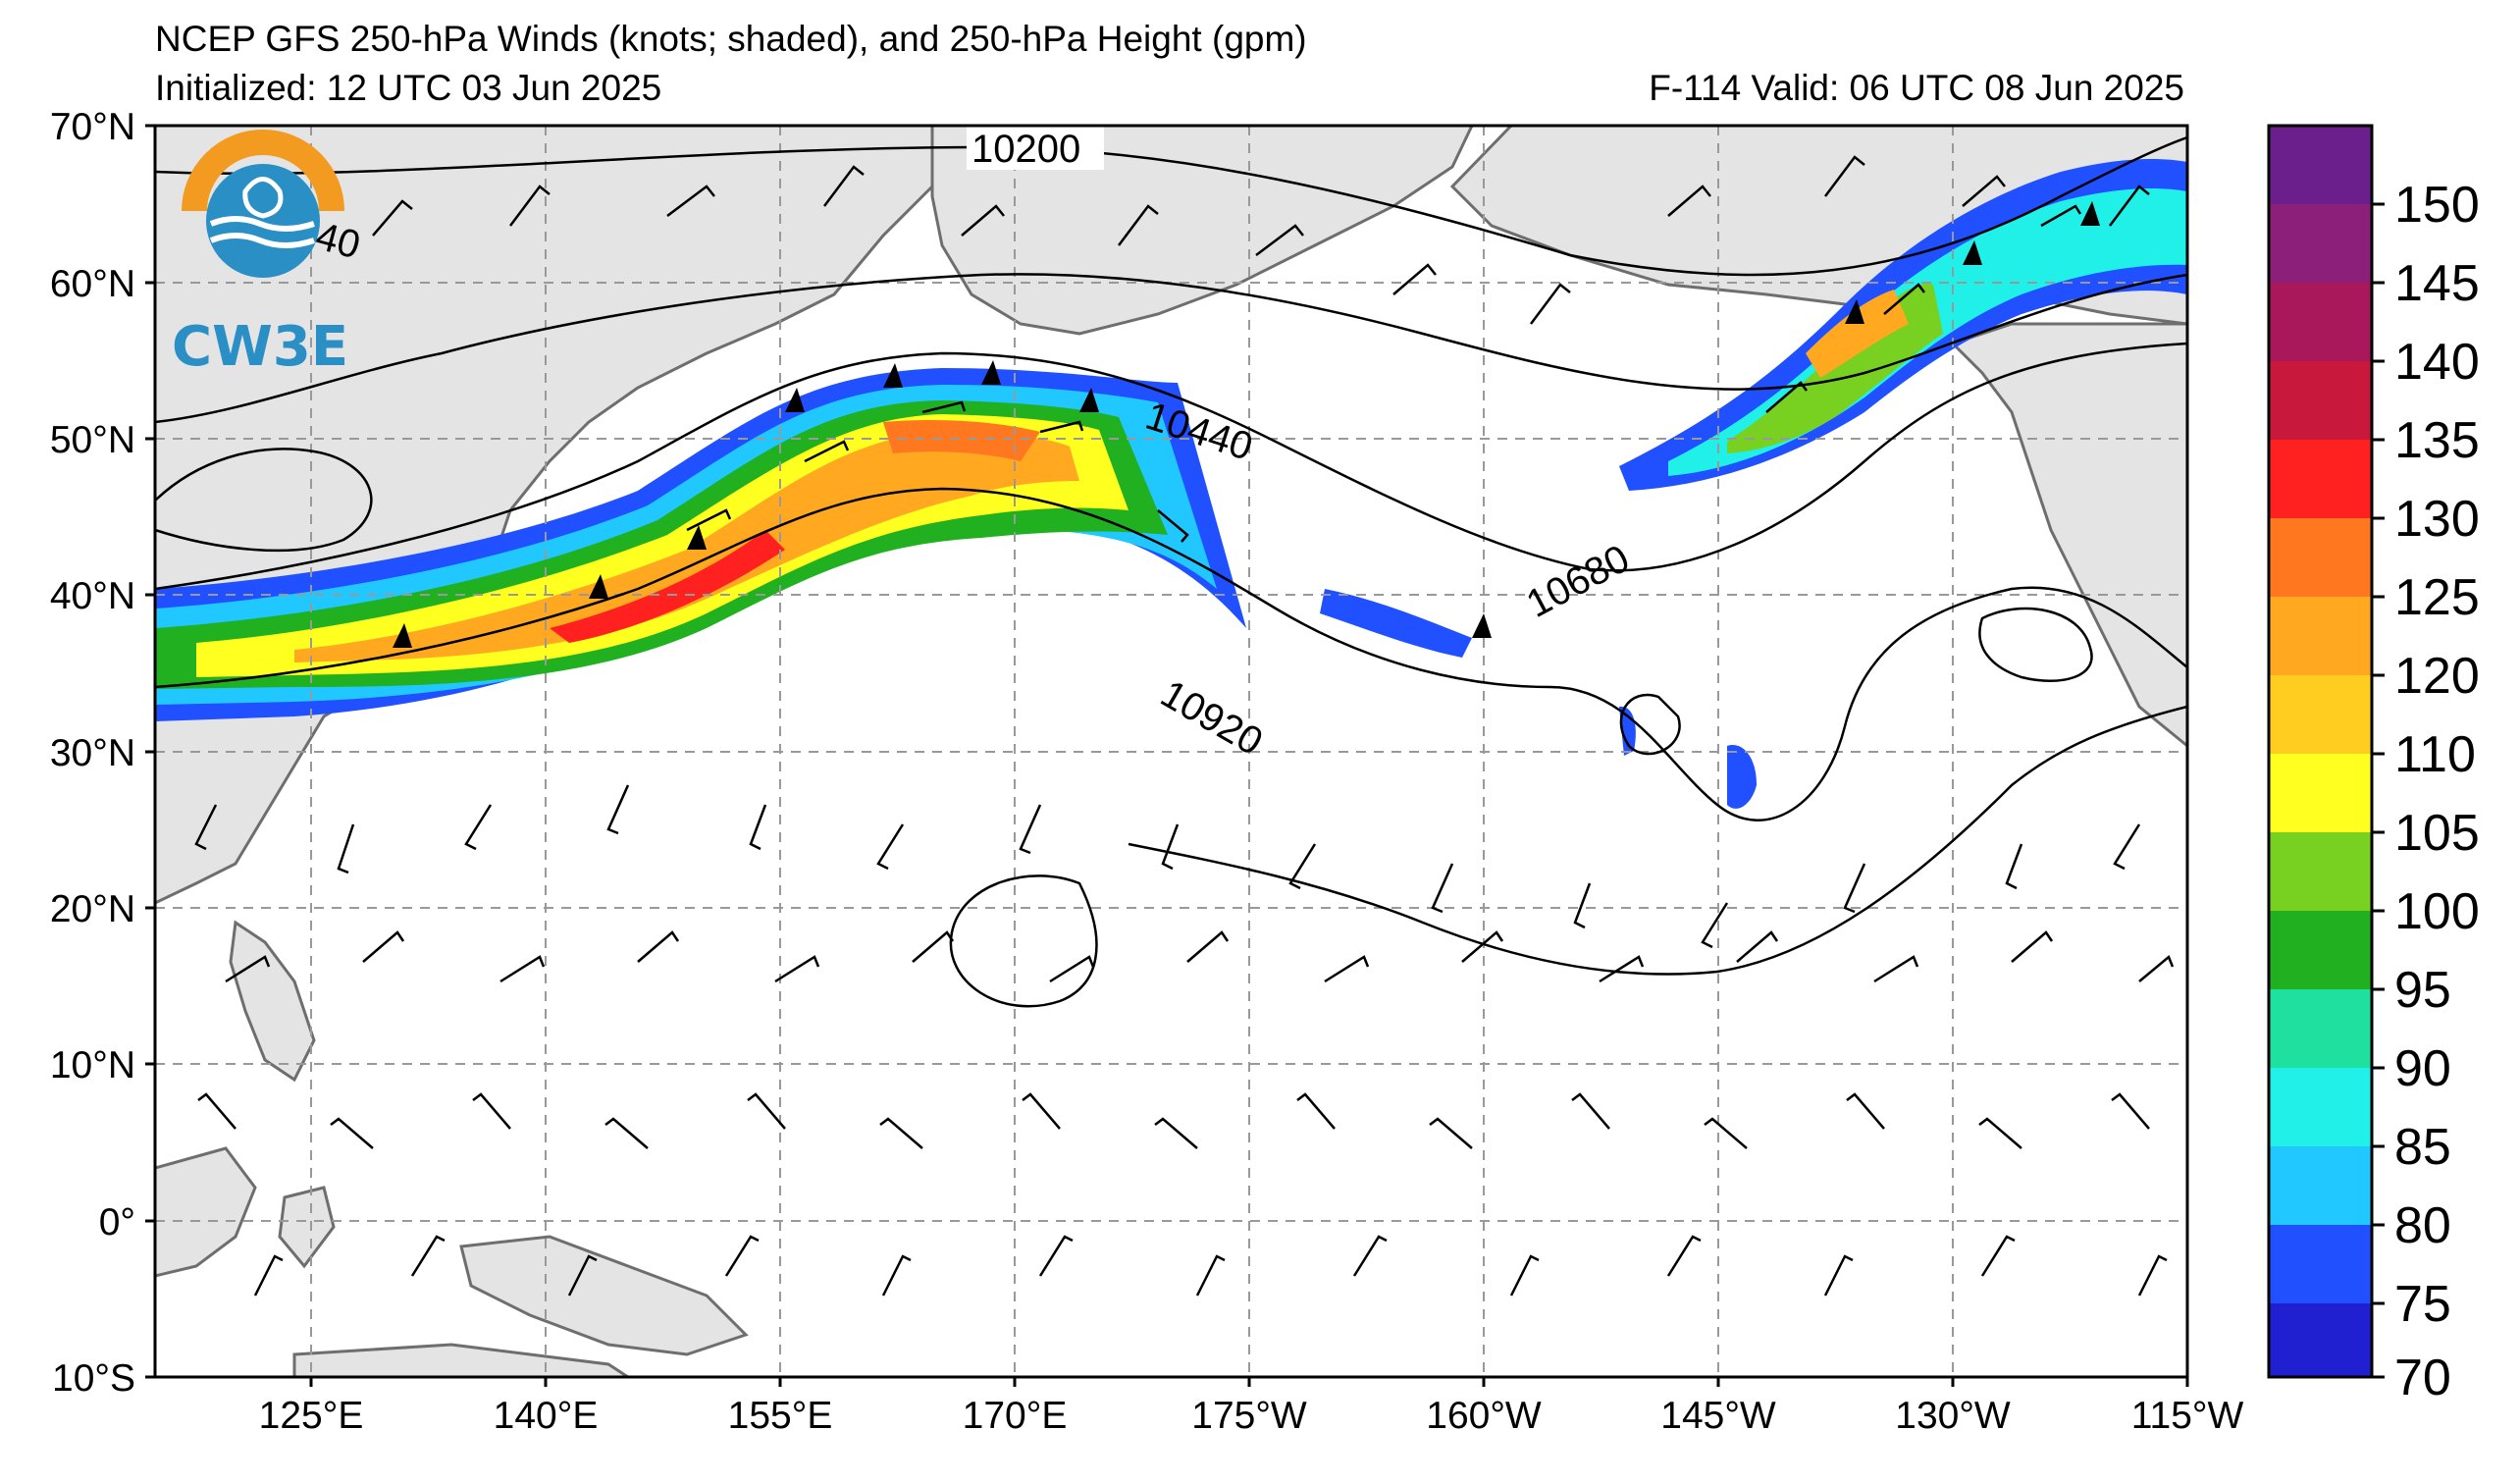 Image resolution: width=2520 pixels, height=1483 pixels. I want to click on colorbar-tick: 75, so click(2422, 1304).